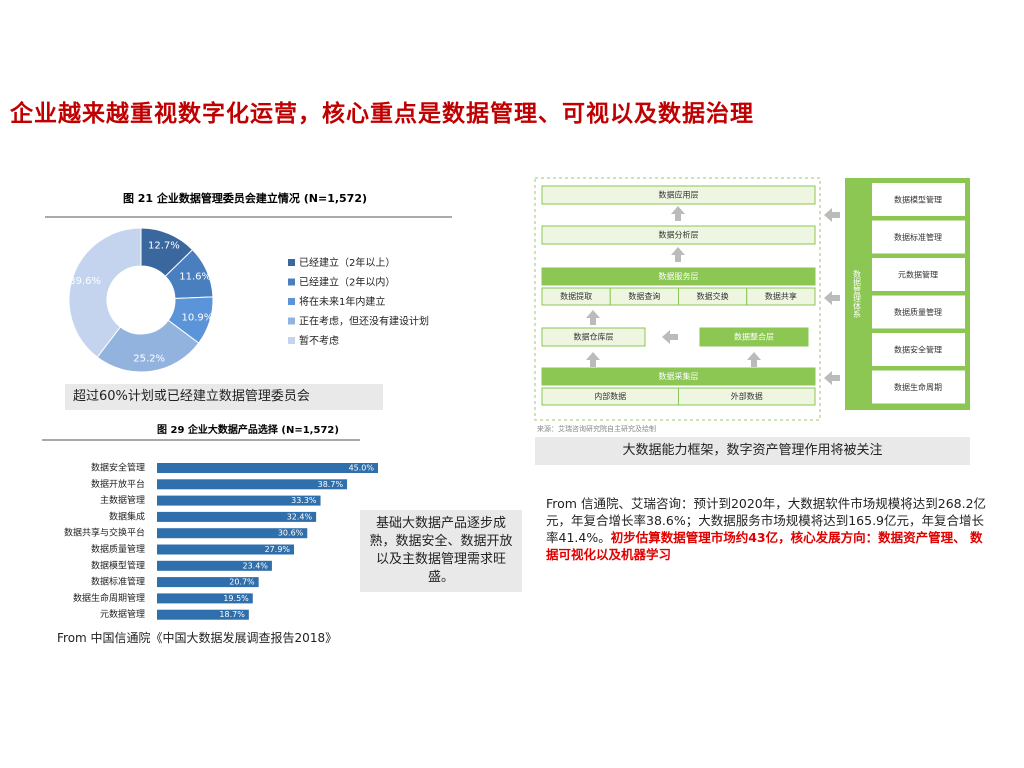 The height and width of the screenshot is (768, 1024). I want to click on bar-label: 19.5%, so click(236, 598).